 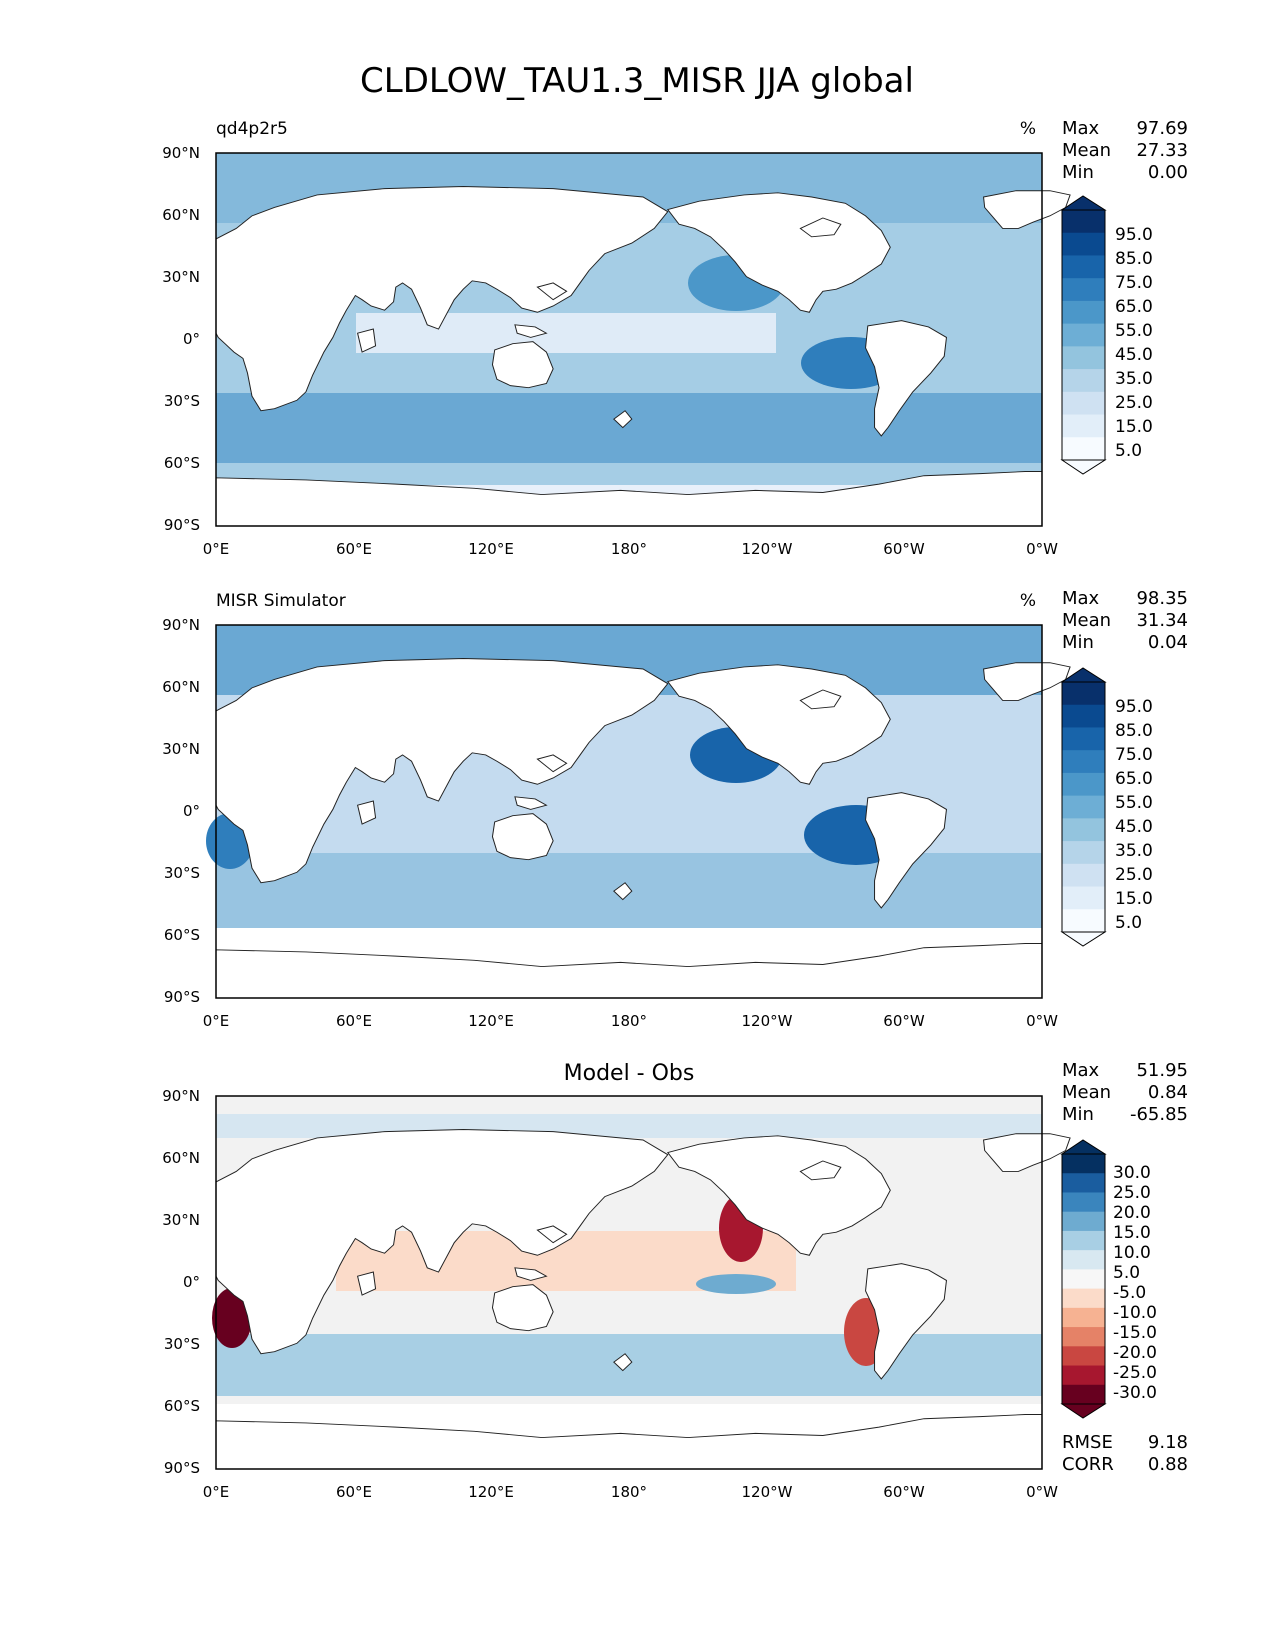 What do you see at coordinates (191, 811) in the screenshot?
I see `lat-tick: 0°` at bounding box center [191, 811].